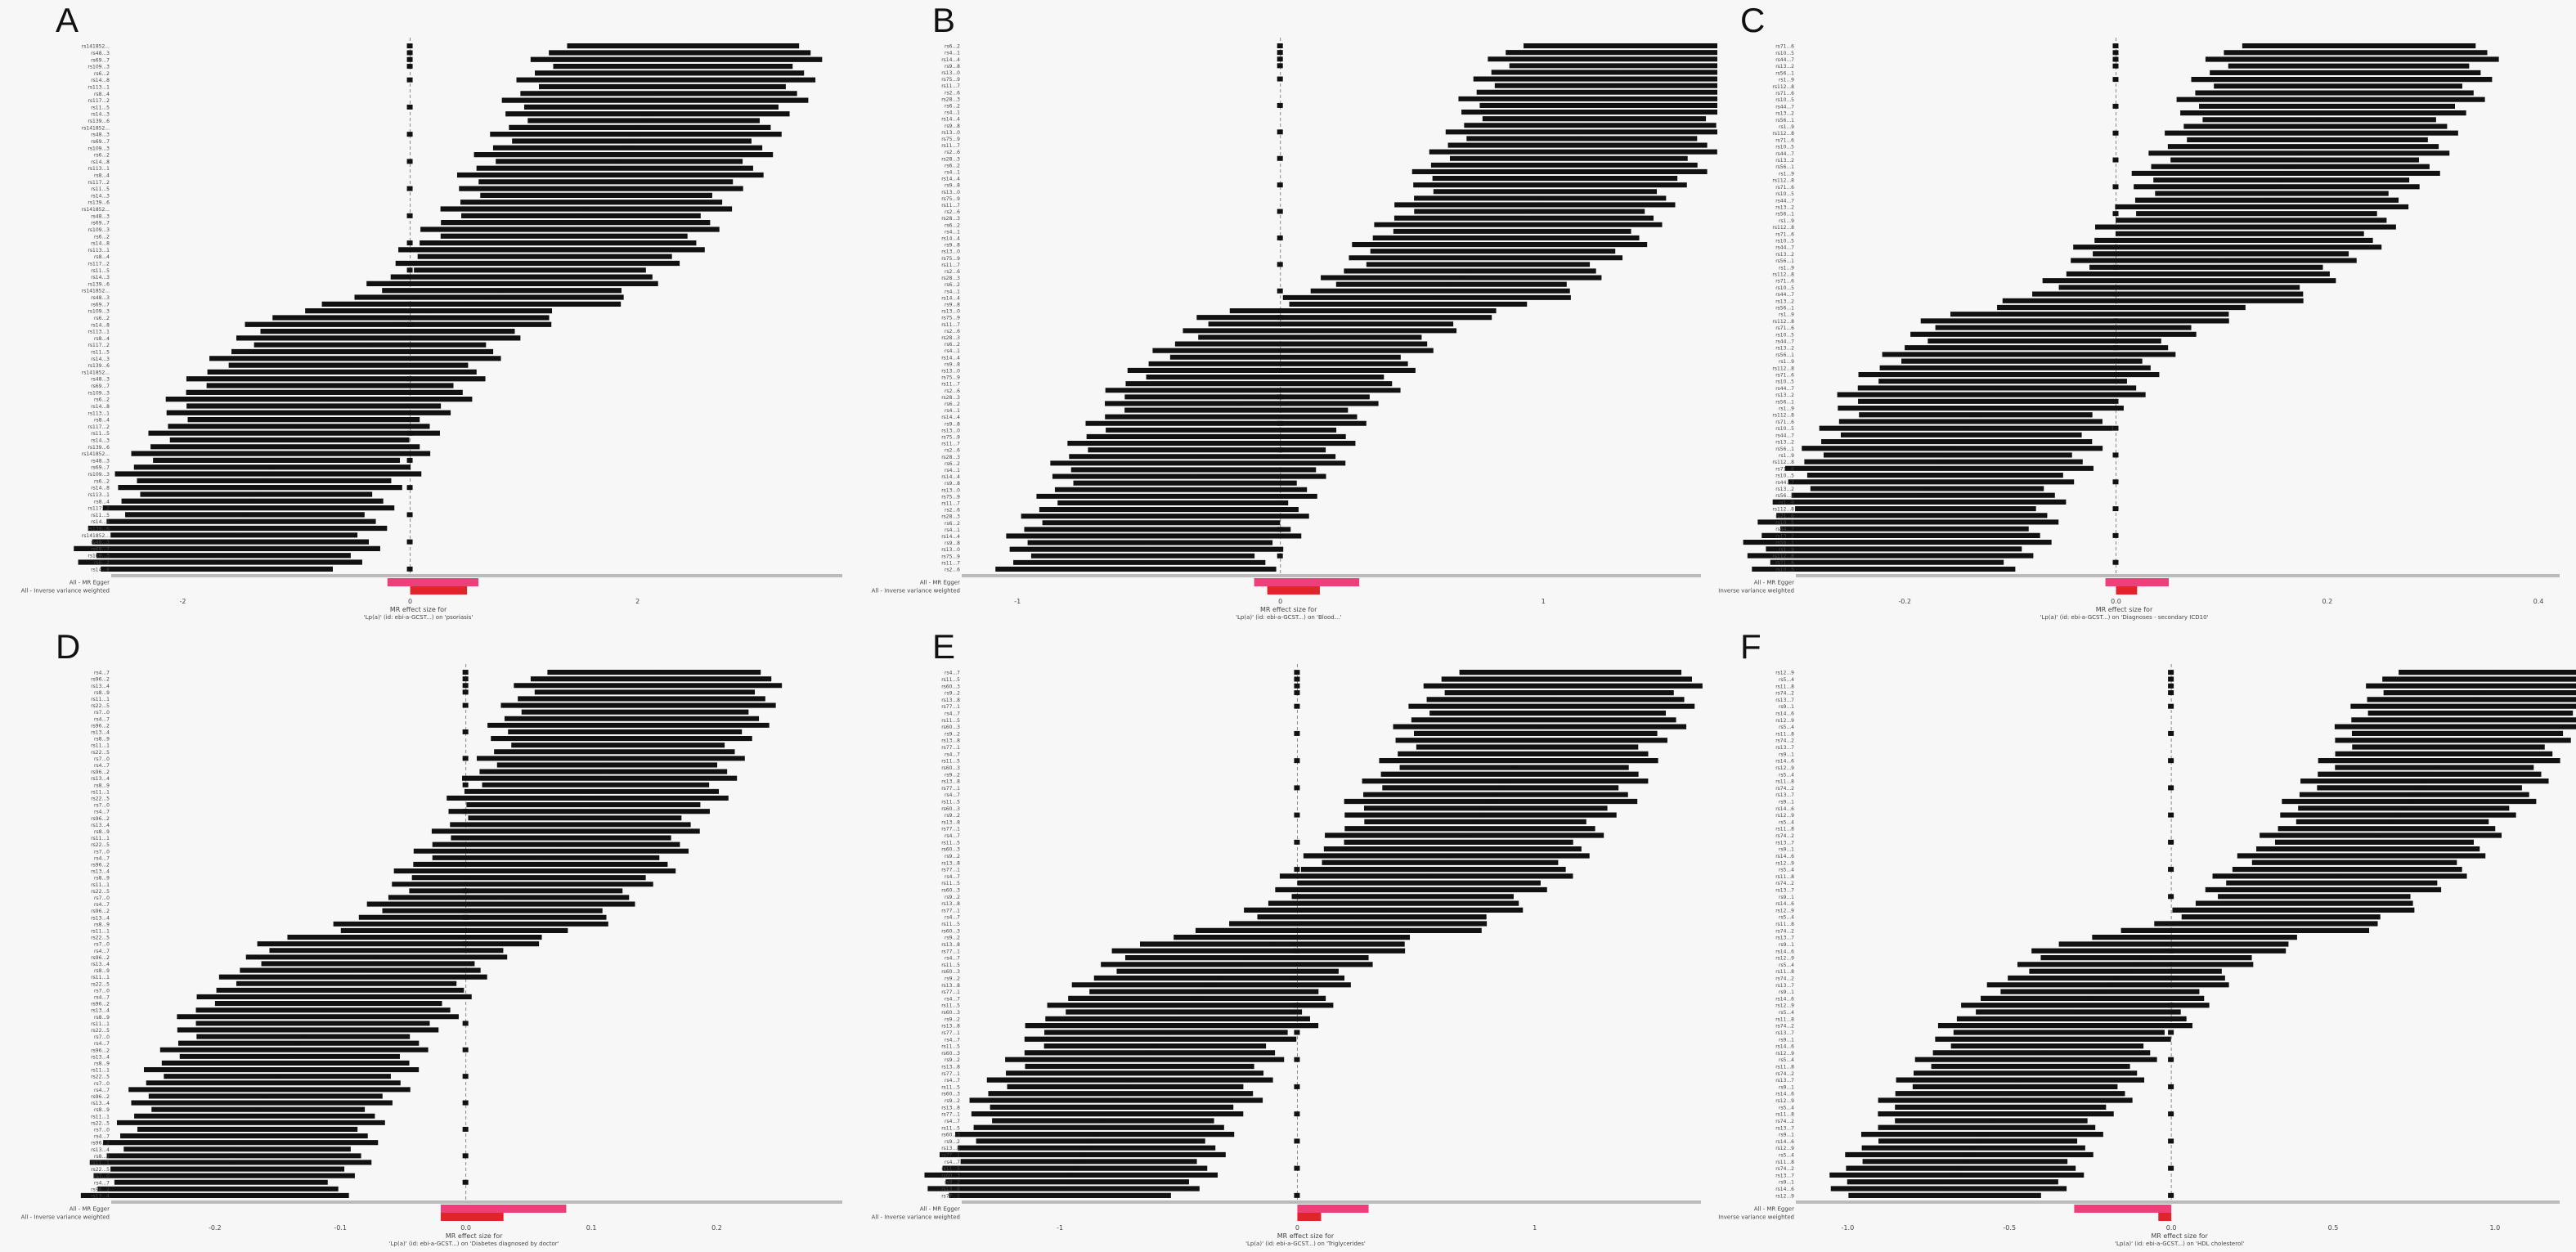 Image resolution: width=2576 pixels, height=1252 pixels. I want to click on snp-label: rs60...3, so click(951, 768).